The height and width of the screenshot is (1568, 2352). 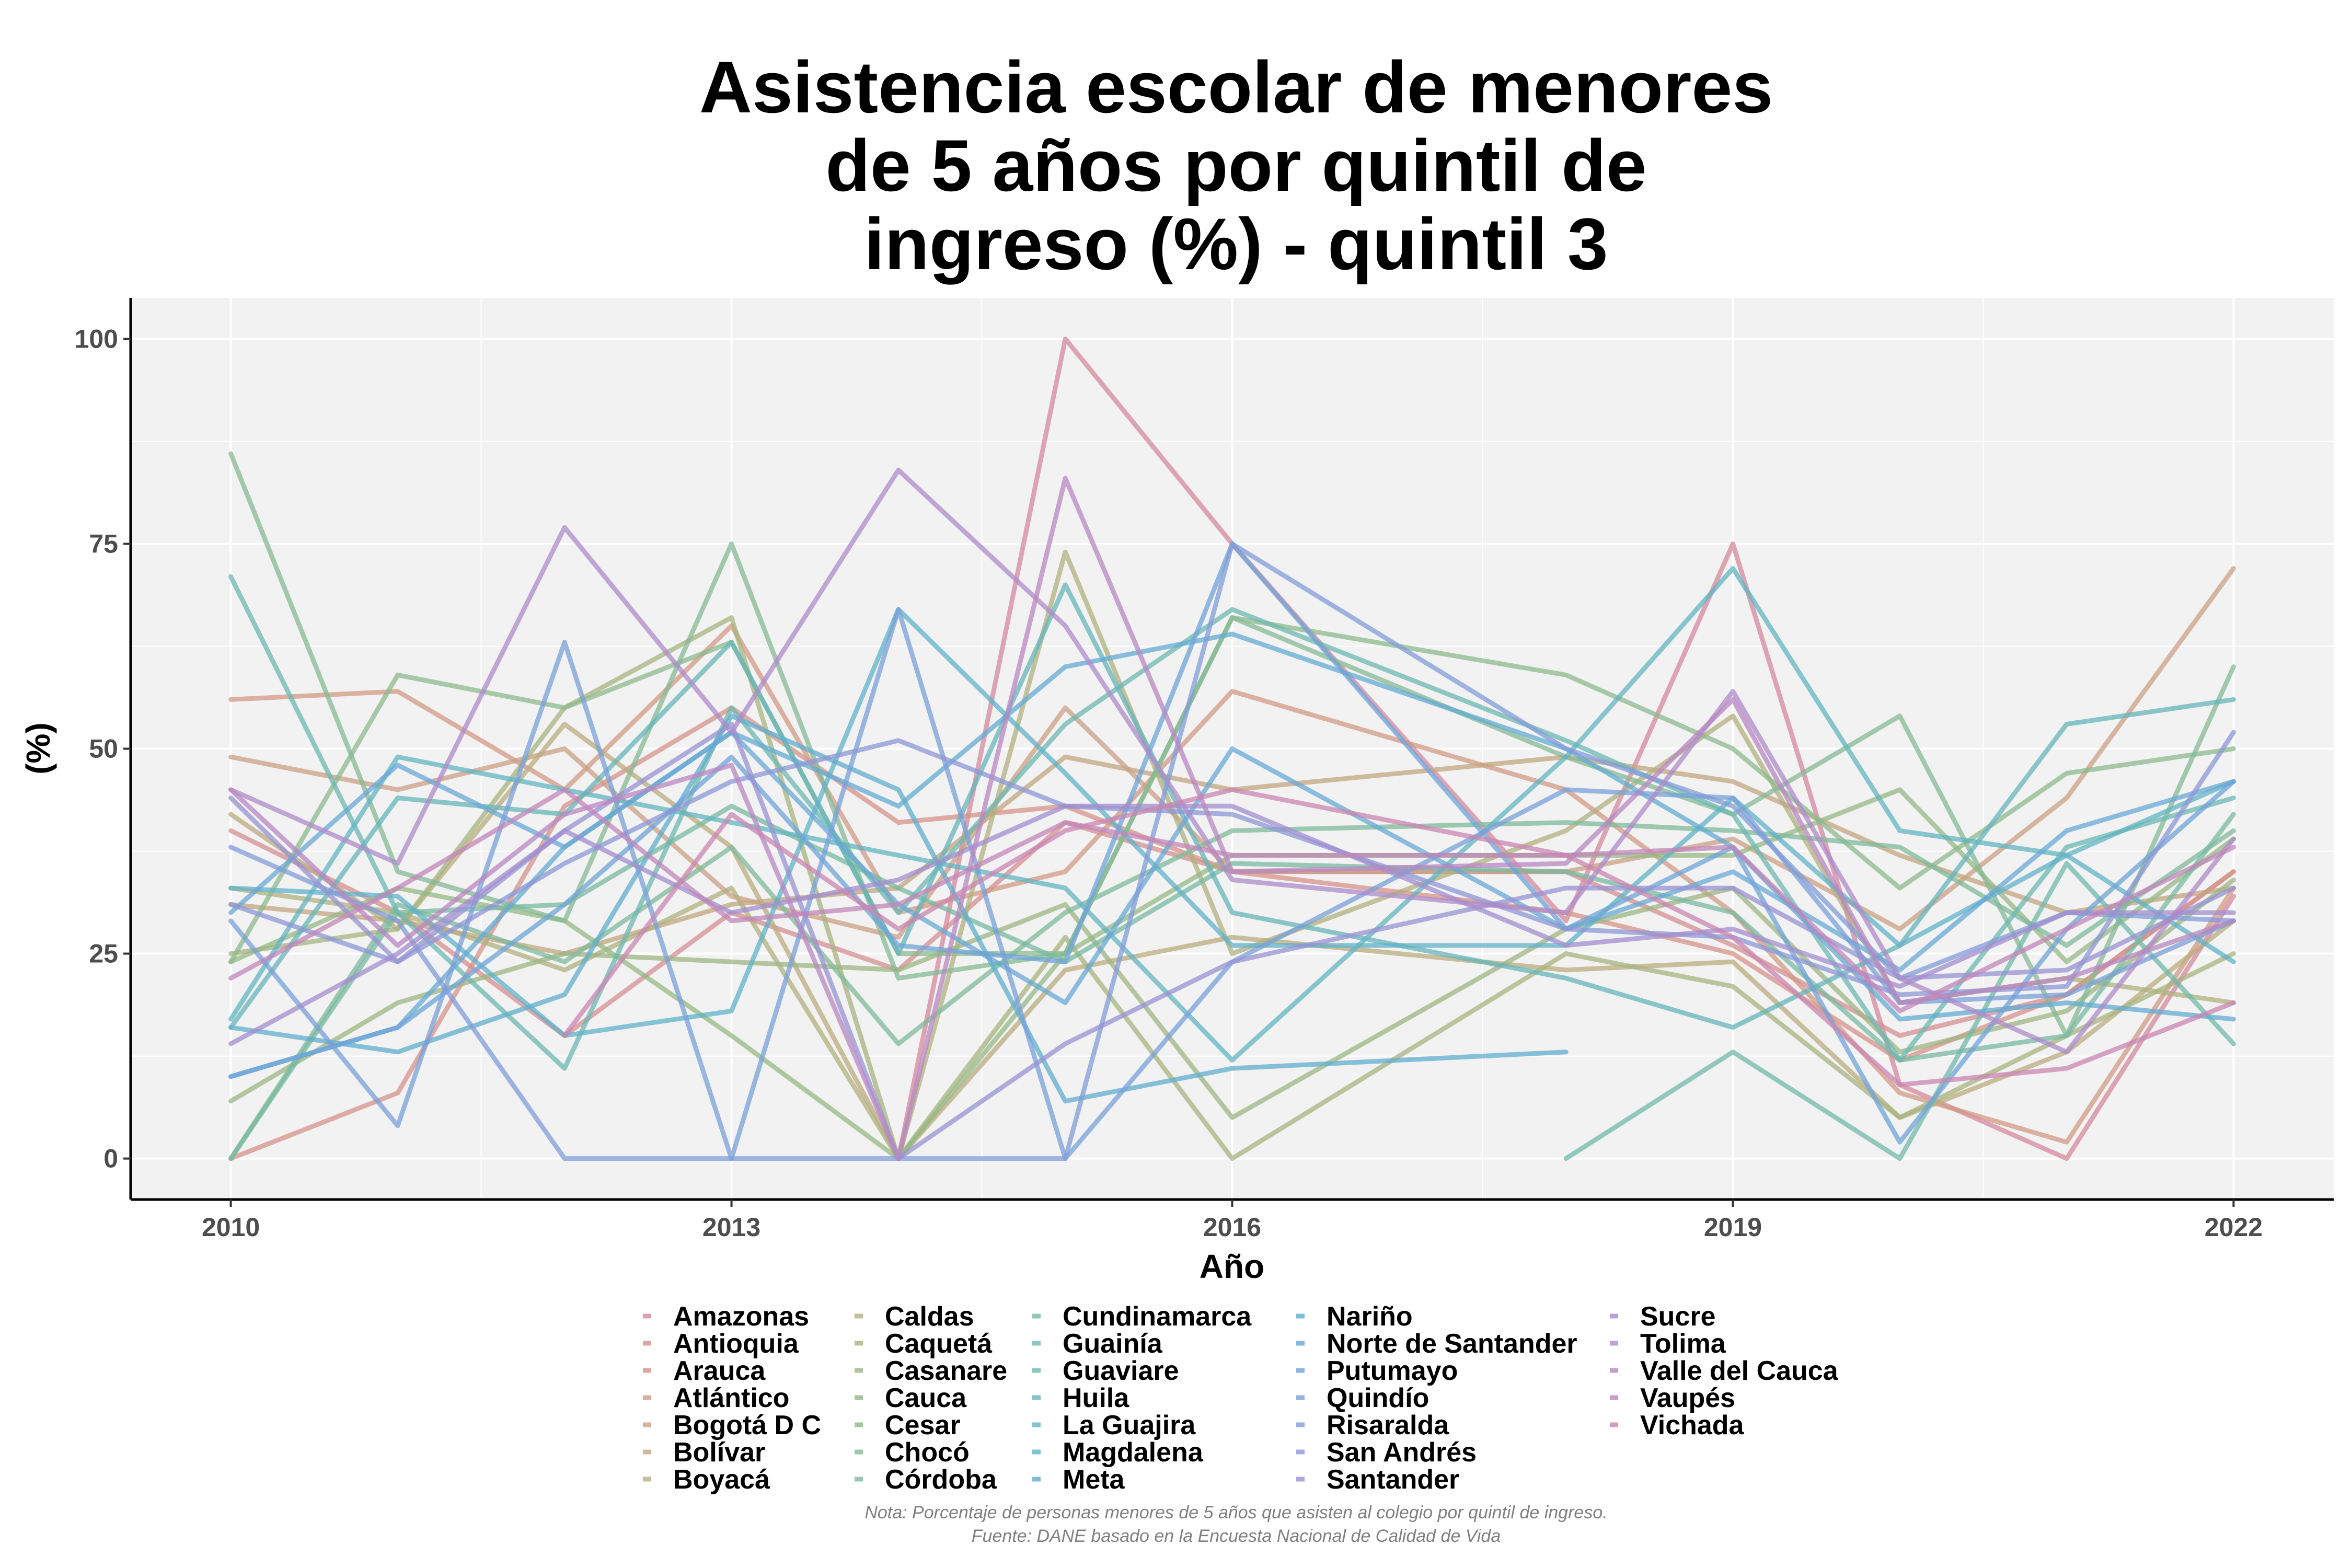 I want to click on legend-label-bolivar: Bolívar, so click(x=719, y=1452).